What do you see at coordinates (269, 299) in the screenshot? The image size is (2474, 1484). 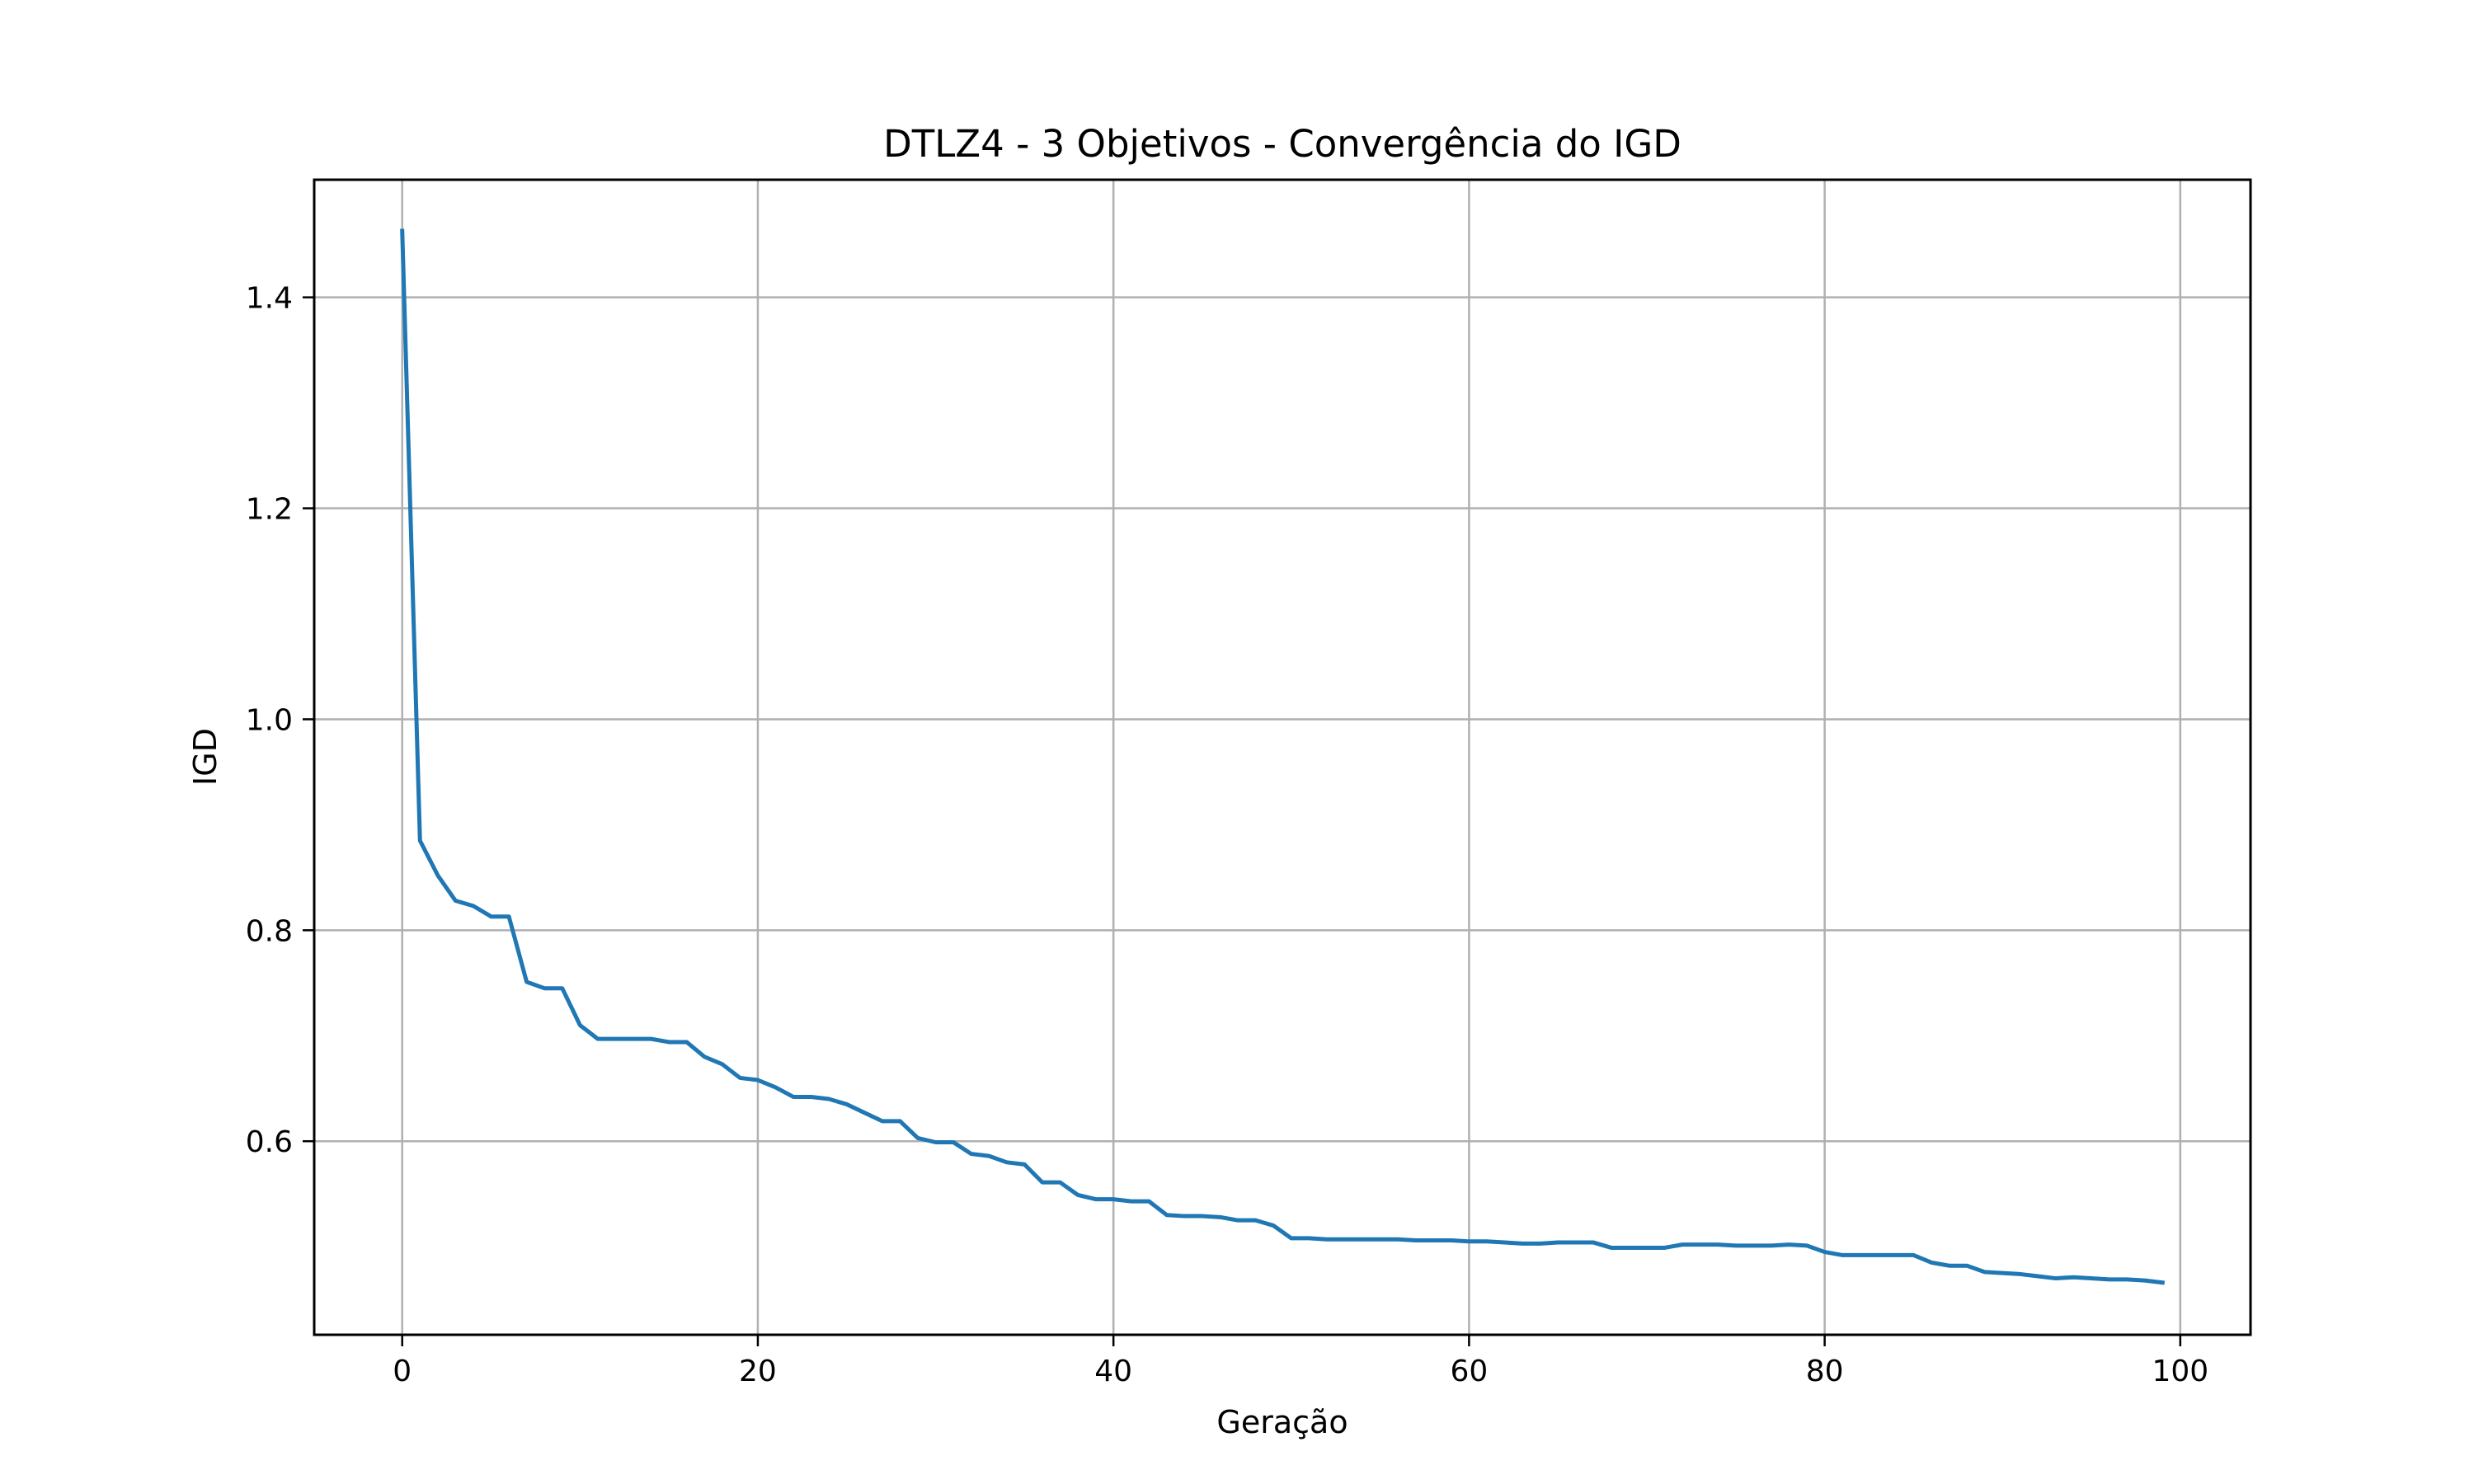 I see `y-tick-label: 1.4` at bounding box center [269, 299].